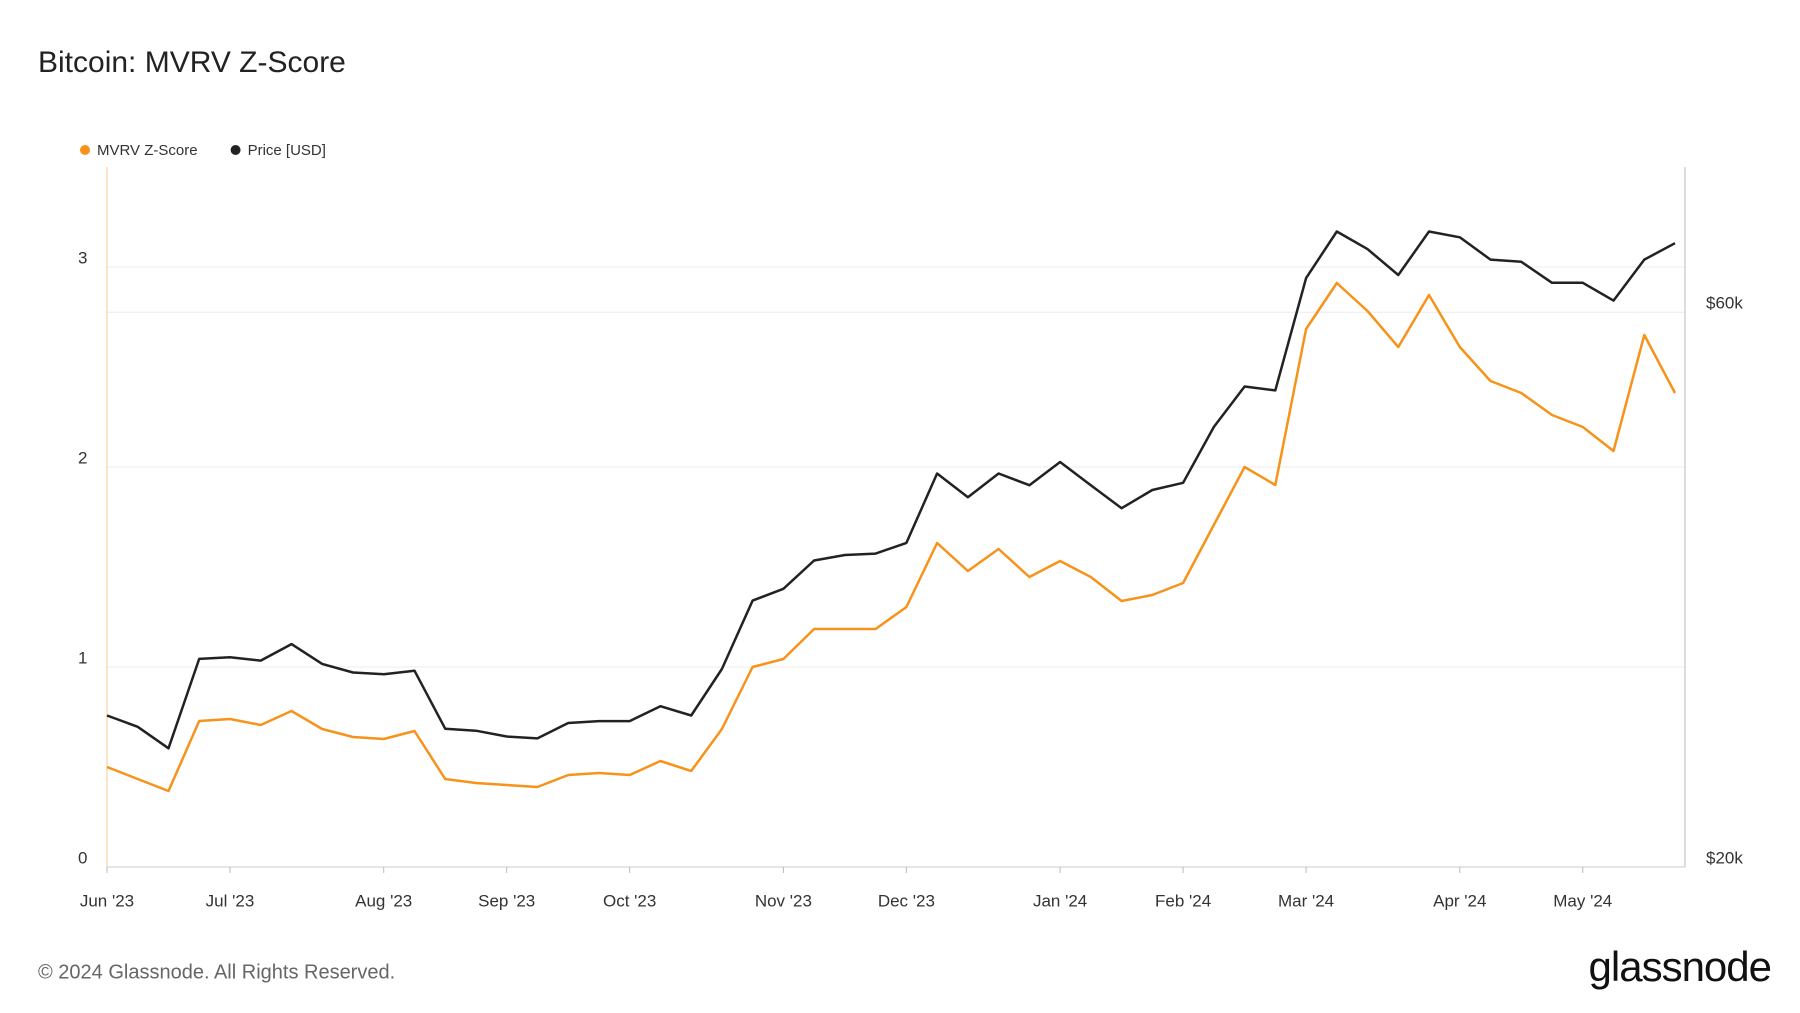  I want to click on x-tick-label: Jan '24, so click(1060, 900).